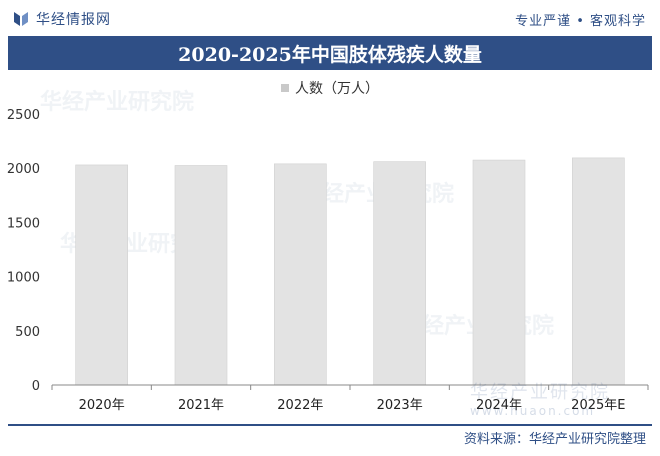 This screenshot has height=456, width=660. Describe the element at coordinates (330, 18) in the screenshot. I see `top-header: 华经情报网 专业严谨 • 客观科学` at that location.